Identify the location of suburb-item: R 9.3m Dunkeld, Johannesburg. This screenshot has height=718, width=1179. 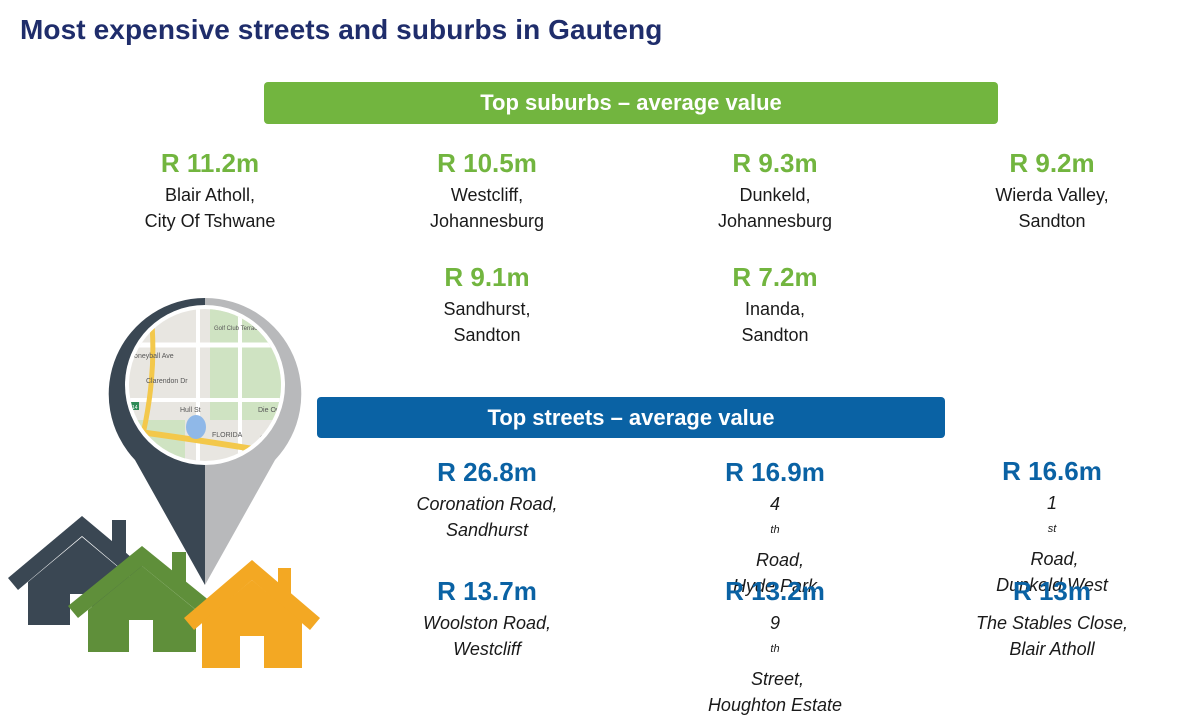
(775, 191).